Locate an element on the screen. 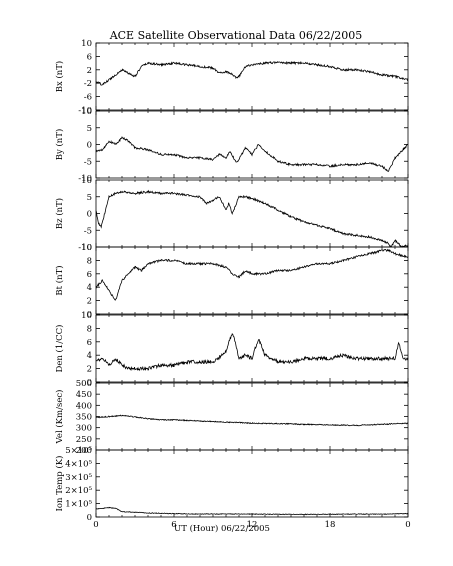 The width and height of the screenshot is (453, 566). panel-bx: 10 6 2 -2 -6 -10 Bx (nT) is located at coordinates (231, 77).